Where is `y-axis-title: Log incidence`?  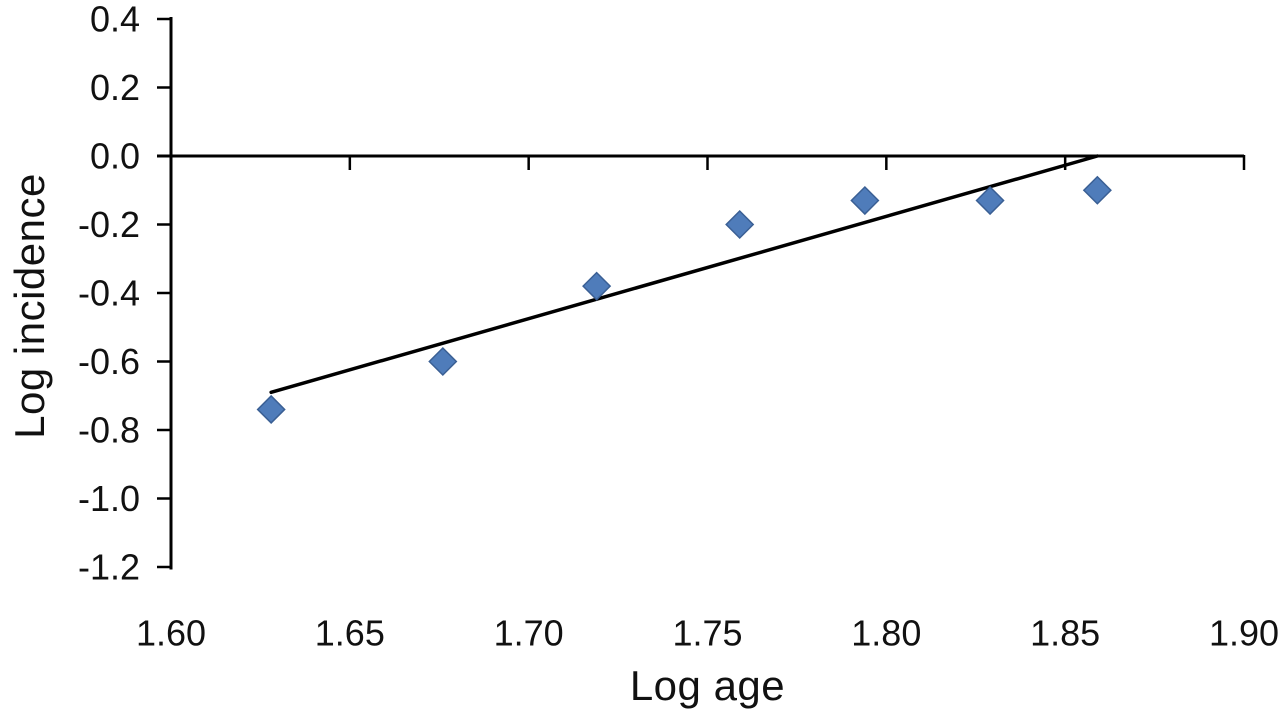 y-axis-title: Log incidence is located at coordinates (29, 306).